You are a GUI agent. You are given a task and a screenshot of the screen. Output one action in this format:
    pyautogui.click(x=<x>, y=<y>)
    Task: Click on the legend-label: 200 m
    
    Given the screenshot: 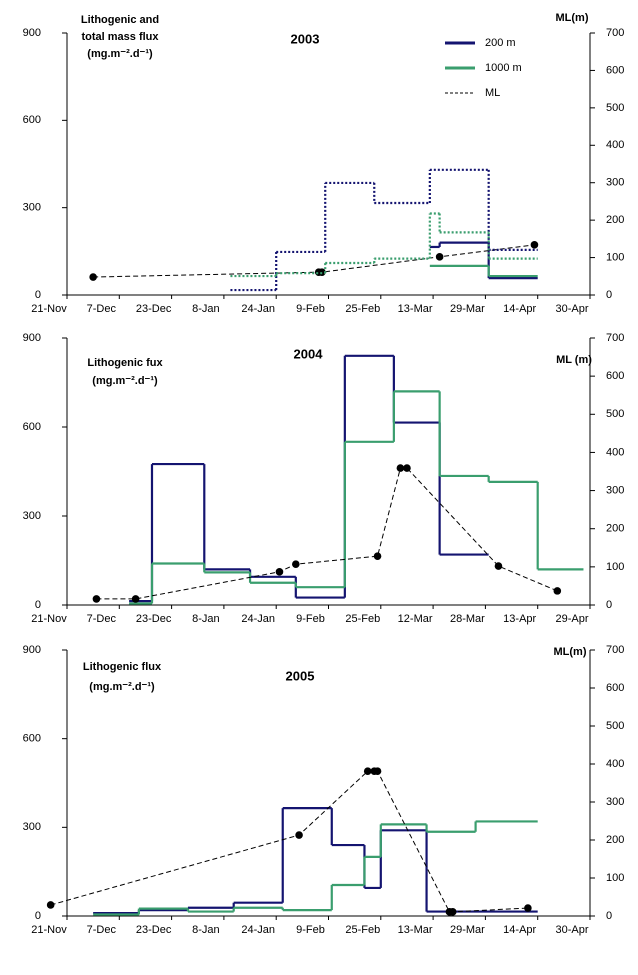 What is the action you would take?
    pyautogui.click(x=500, y=43)
    